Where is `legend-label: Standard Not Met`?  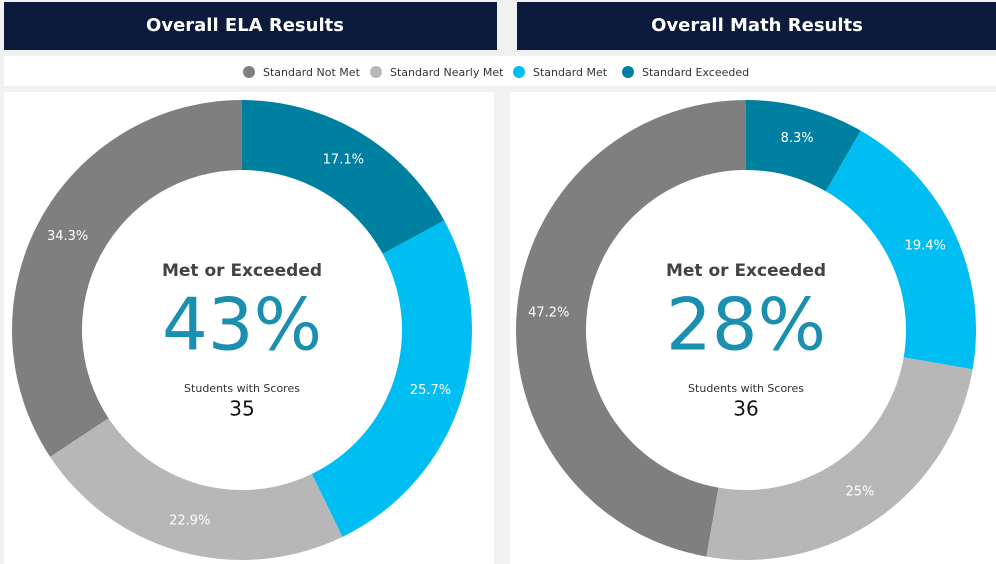 legend-label: Standard Not Met is located at coordinates (312, 72).